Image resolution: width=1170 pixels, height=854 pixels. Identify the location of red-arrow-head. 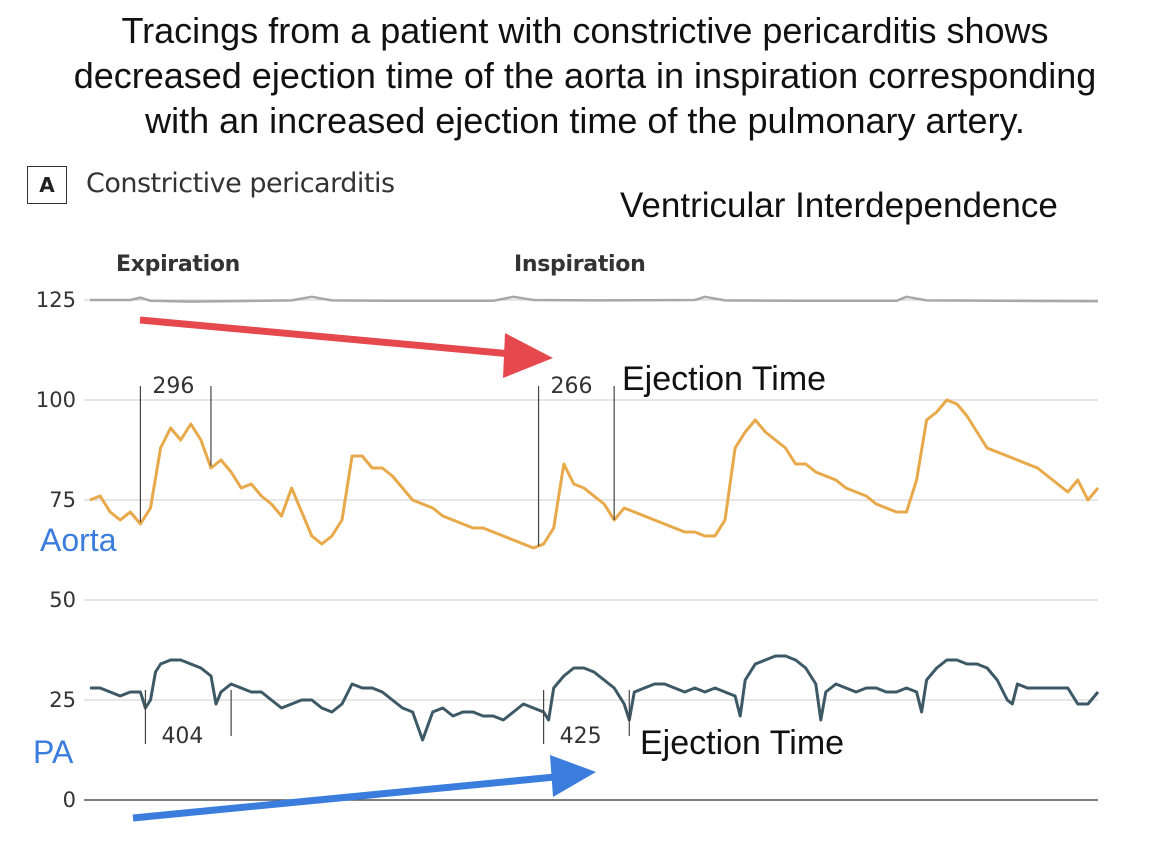
(528, 355).